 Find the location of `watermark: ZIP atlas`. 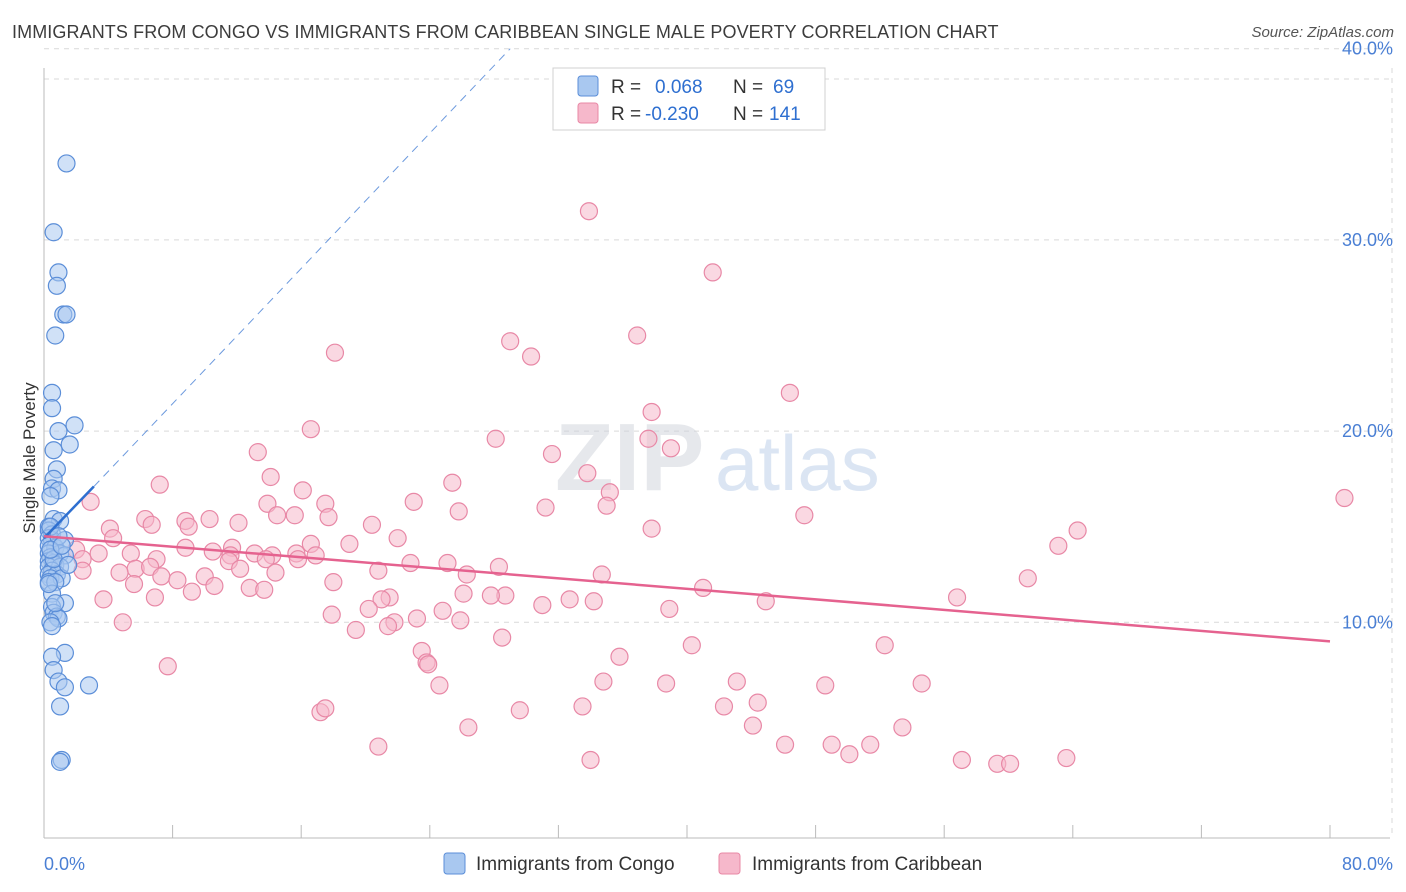

watermark: ZIP atlas is located at coordinates (717, 457).